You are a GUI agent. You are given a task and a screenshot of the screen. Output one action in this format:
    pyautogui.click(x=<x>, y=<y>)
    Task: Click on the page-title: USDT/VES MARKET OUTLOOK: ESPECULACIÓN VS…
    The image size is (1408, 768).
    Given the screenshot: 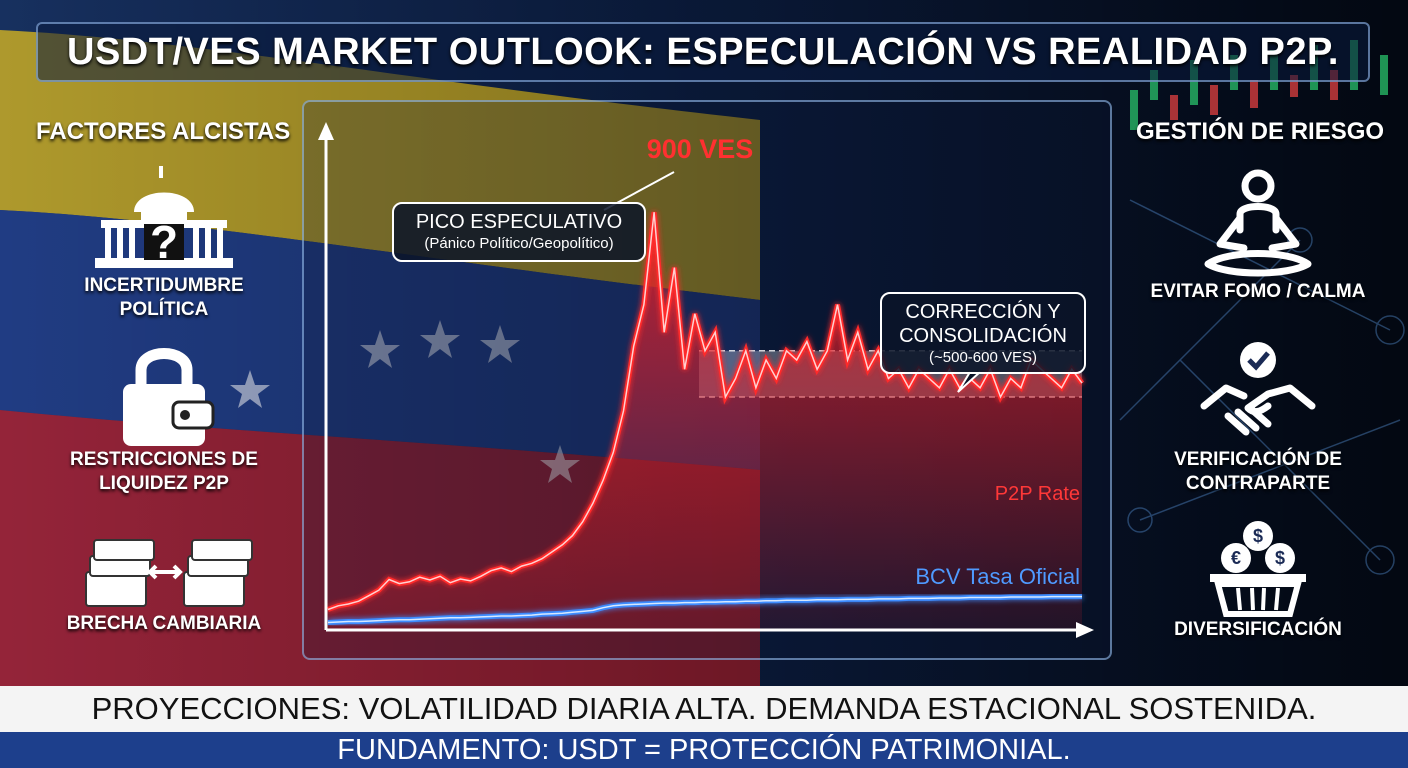 What is the action you would take?
    pyautogui.click(x=703, y=51)
    